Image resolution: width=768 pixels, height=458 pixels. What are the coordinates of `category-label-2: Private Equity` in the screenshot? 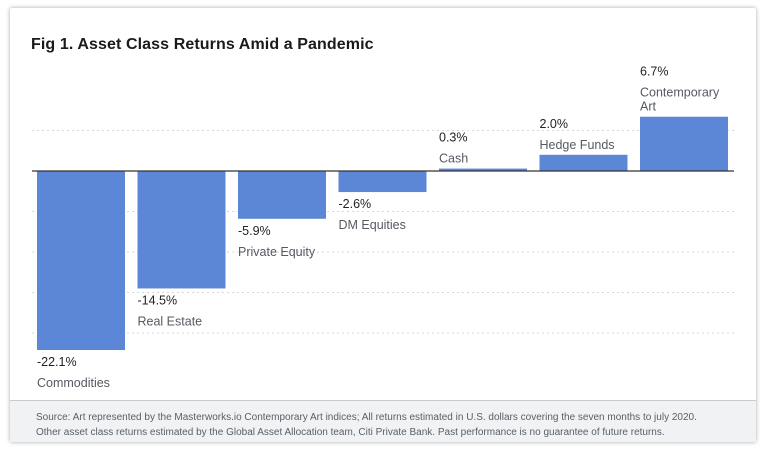 It's located at (277, 252).